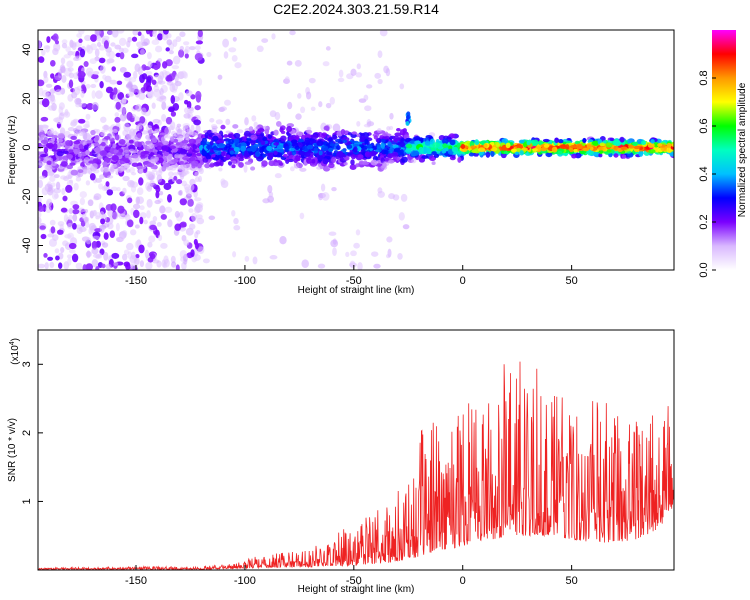  What do you see at coordinates (226, 136) in the screenshot?
I see `heatmap-cell-1915` at bounding box center [226, 136].